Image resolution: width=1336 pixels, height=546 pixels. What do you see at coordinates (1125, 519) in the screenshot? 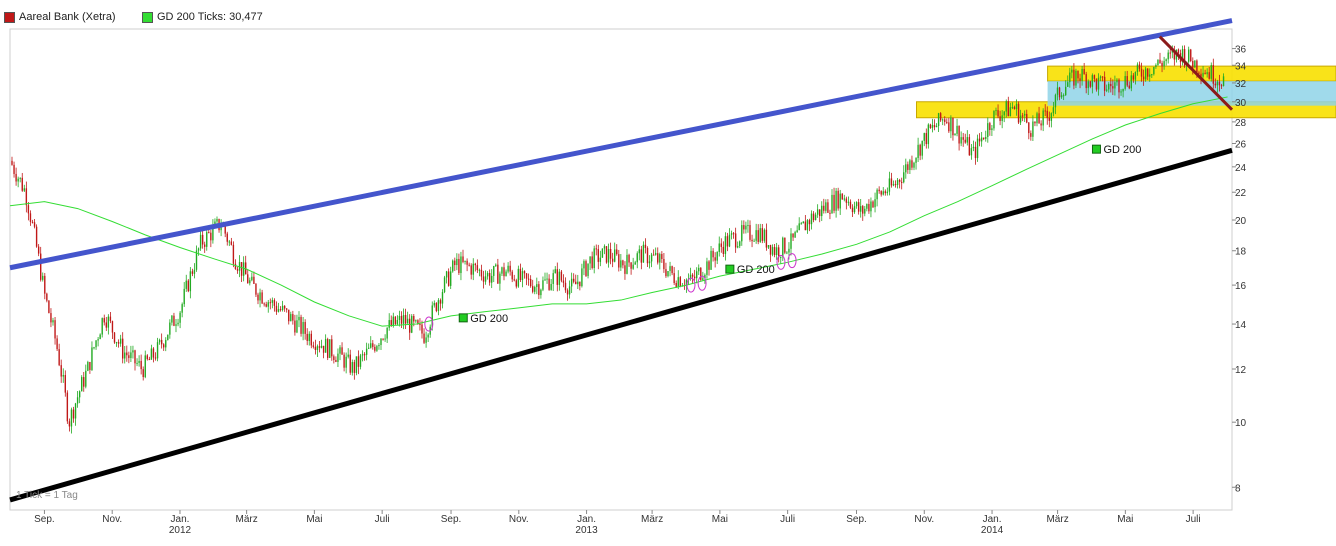
I see `x-tick-label: Mai` at bounding box center [1125, 519].